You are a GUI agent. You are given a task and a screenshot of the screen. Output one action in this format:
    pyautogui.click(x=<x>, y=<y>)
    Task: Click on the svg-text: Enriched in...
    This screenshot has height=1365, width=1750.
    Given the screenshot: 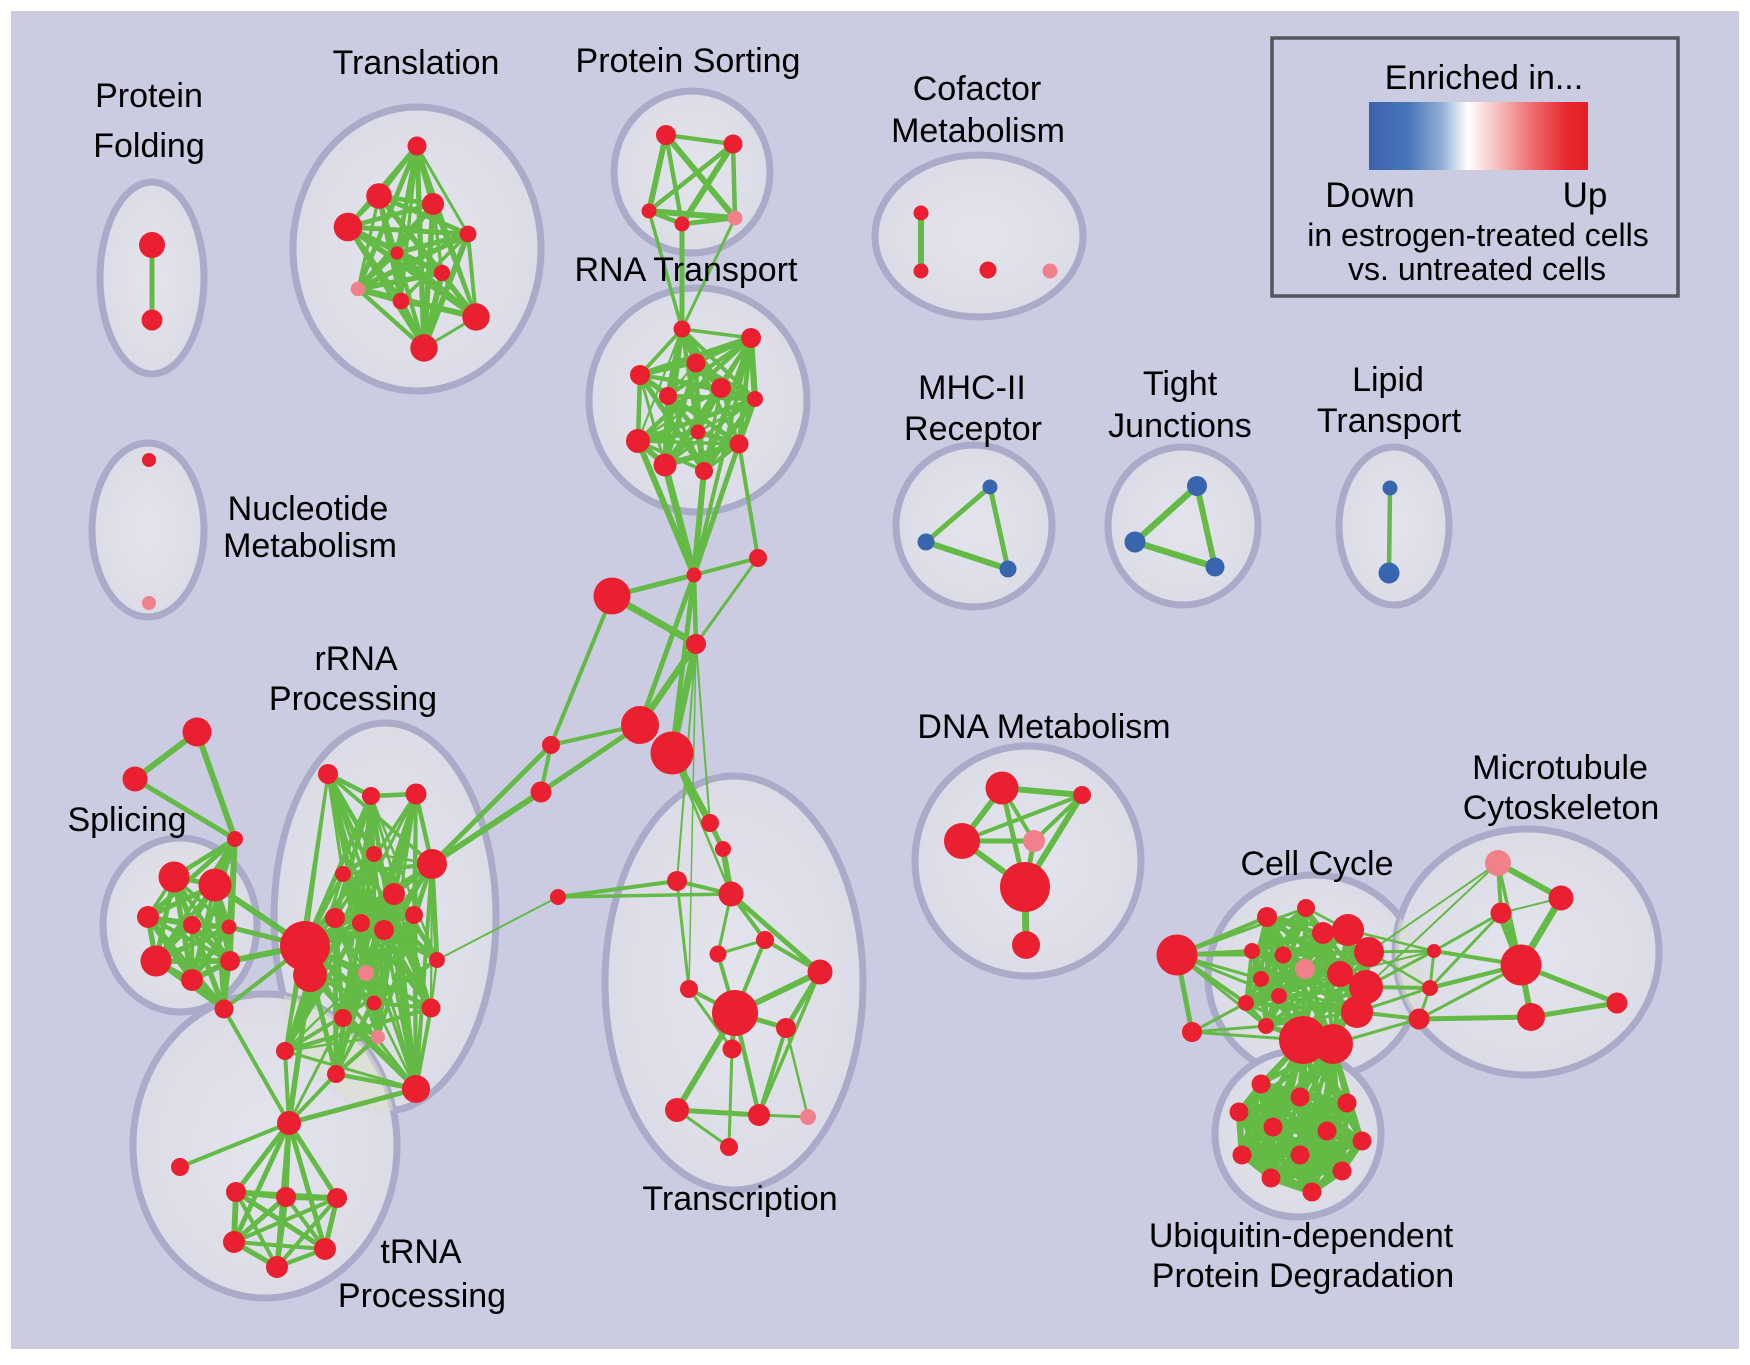 What is the action you would take?
    pyautogui.click(x=1484, y=78)
    